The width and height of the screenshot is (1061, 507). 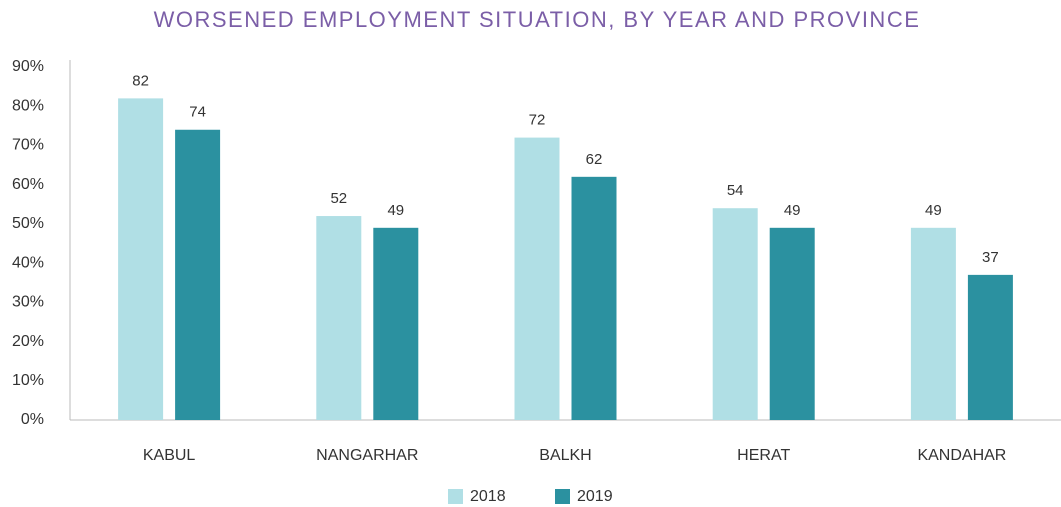 What do you see at coordinates (140, 80) in the screenshot?
I see `data-label: 82` at bounding box center [140, 80].